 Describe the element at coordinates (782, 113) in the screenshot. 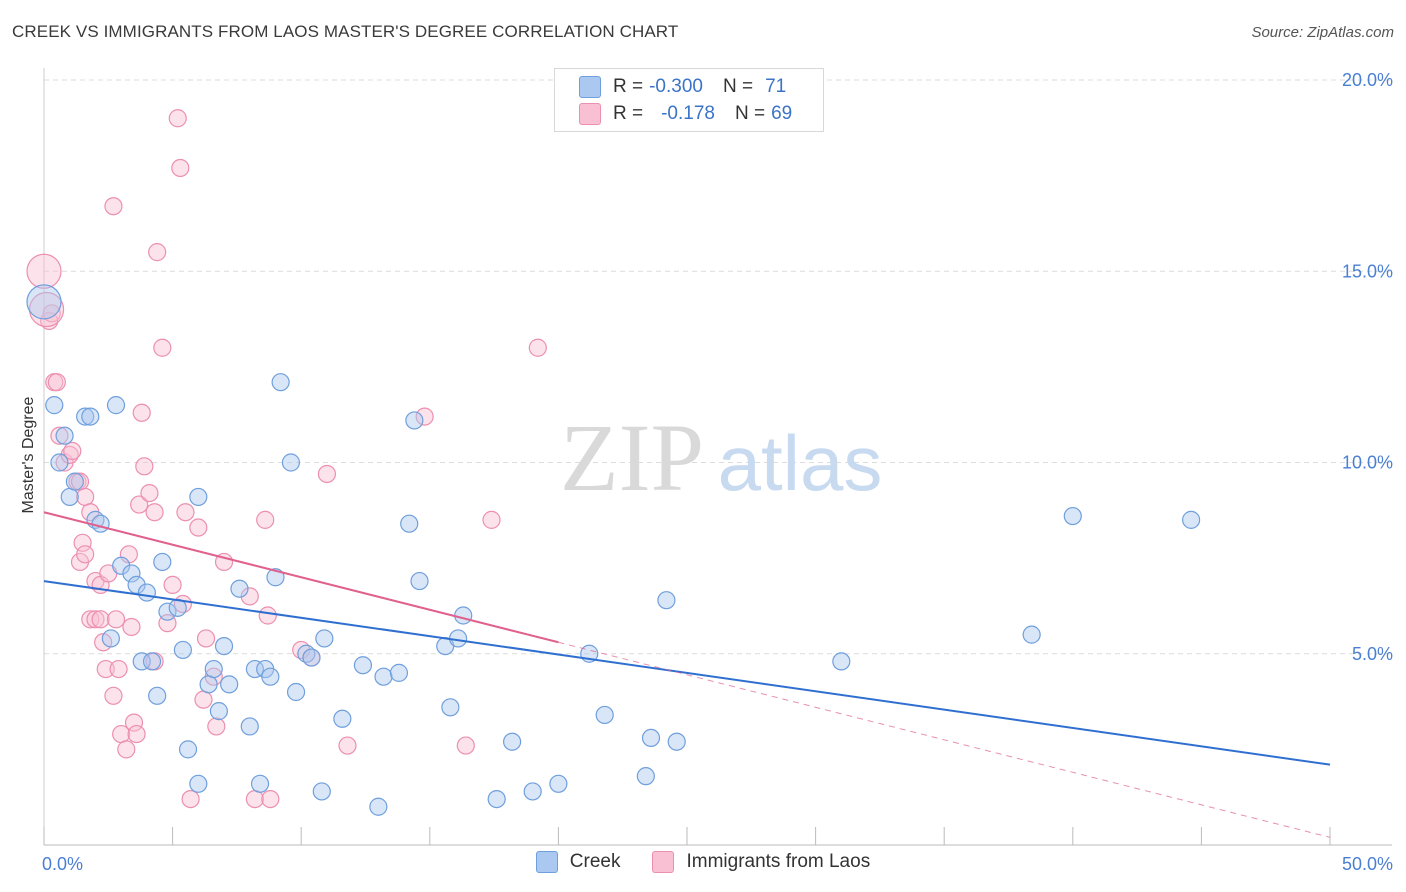

I see `legend-n-value: 69` at that location.